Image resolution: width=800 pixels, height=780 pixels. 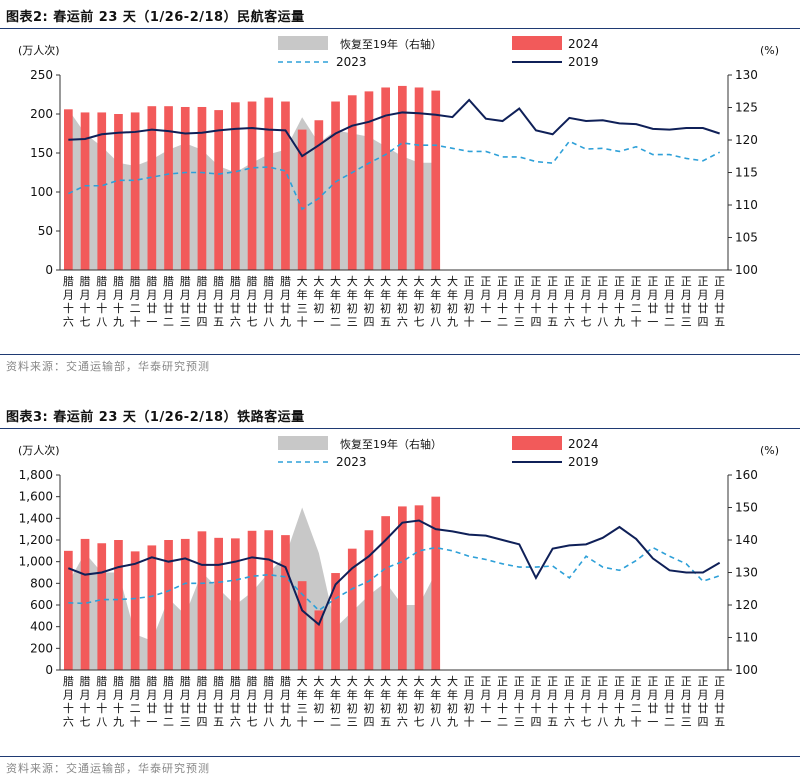 I want to click on y2-tick-label: 100, so click(x=746, y=270).